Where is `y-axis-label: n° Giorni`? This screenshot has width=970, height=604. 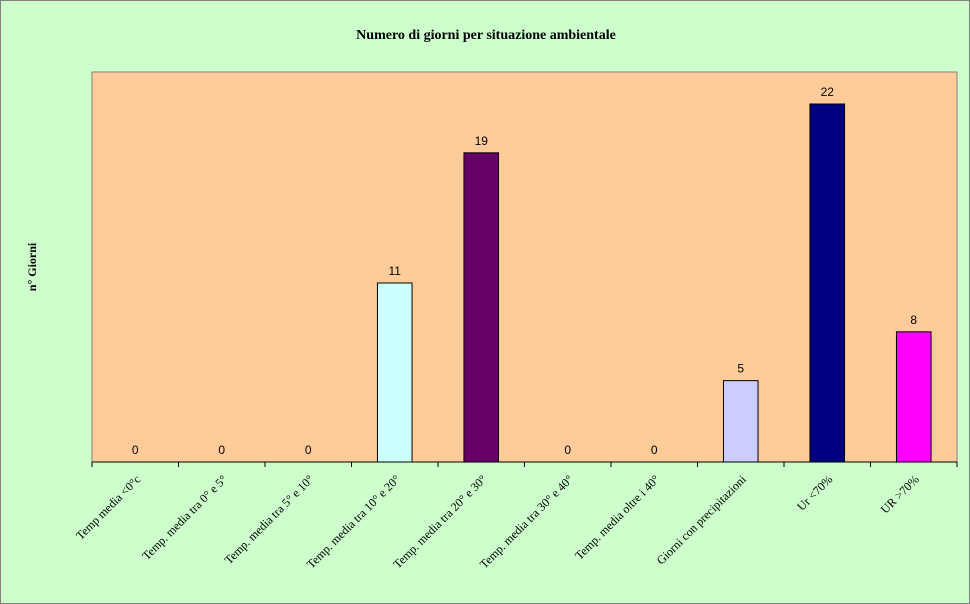
y-axis-label: n° Giorni is located at coordinates (32, 266).